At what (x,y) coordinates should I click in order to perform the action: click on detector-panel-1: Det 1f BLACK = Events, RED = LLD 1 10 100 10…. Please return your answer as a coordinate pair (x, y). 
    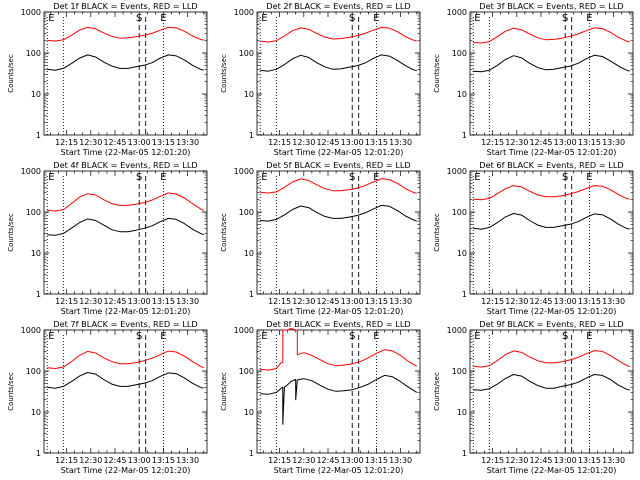
    Looking at the image, I should click on (107, 79).